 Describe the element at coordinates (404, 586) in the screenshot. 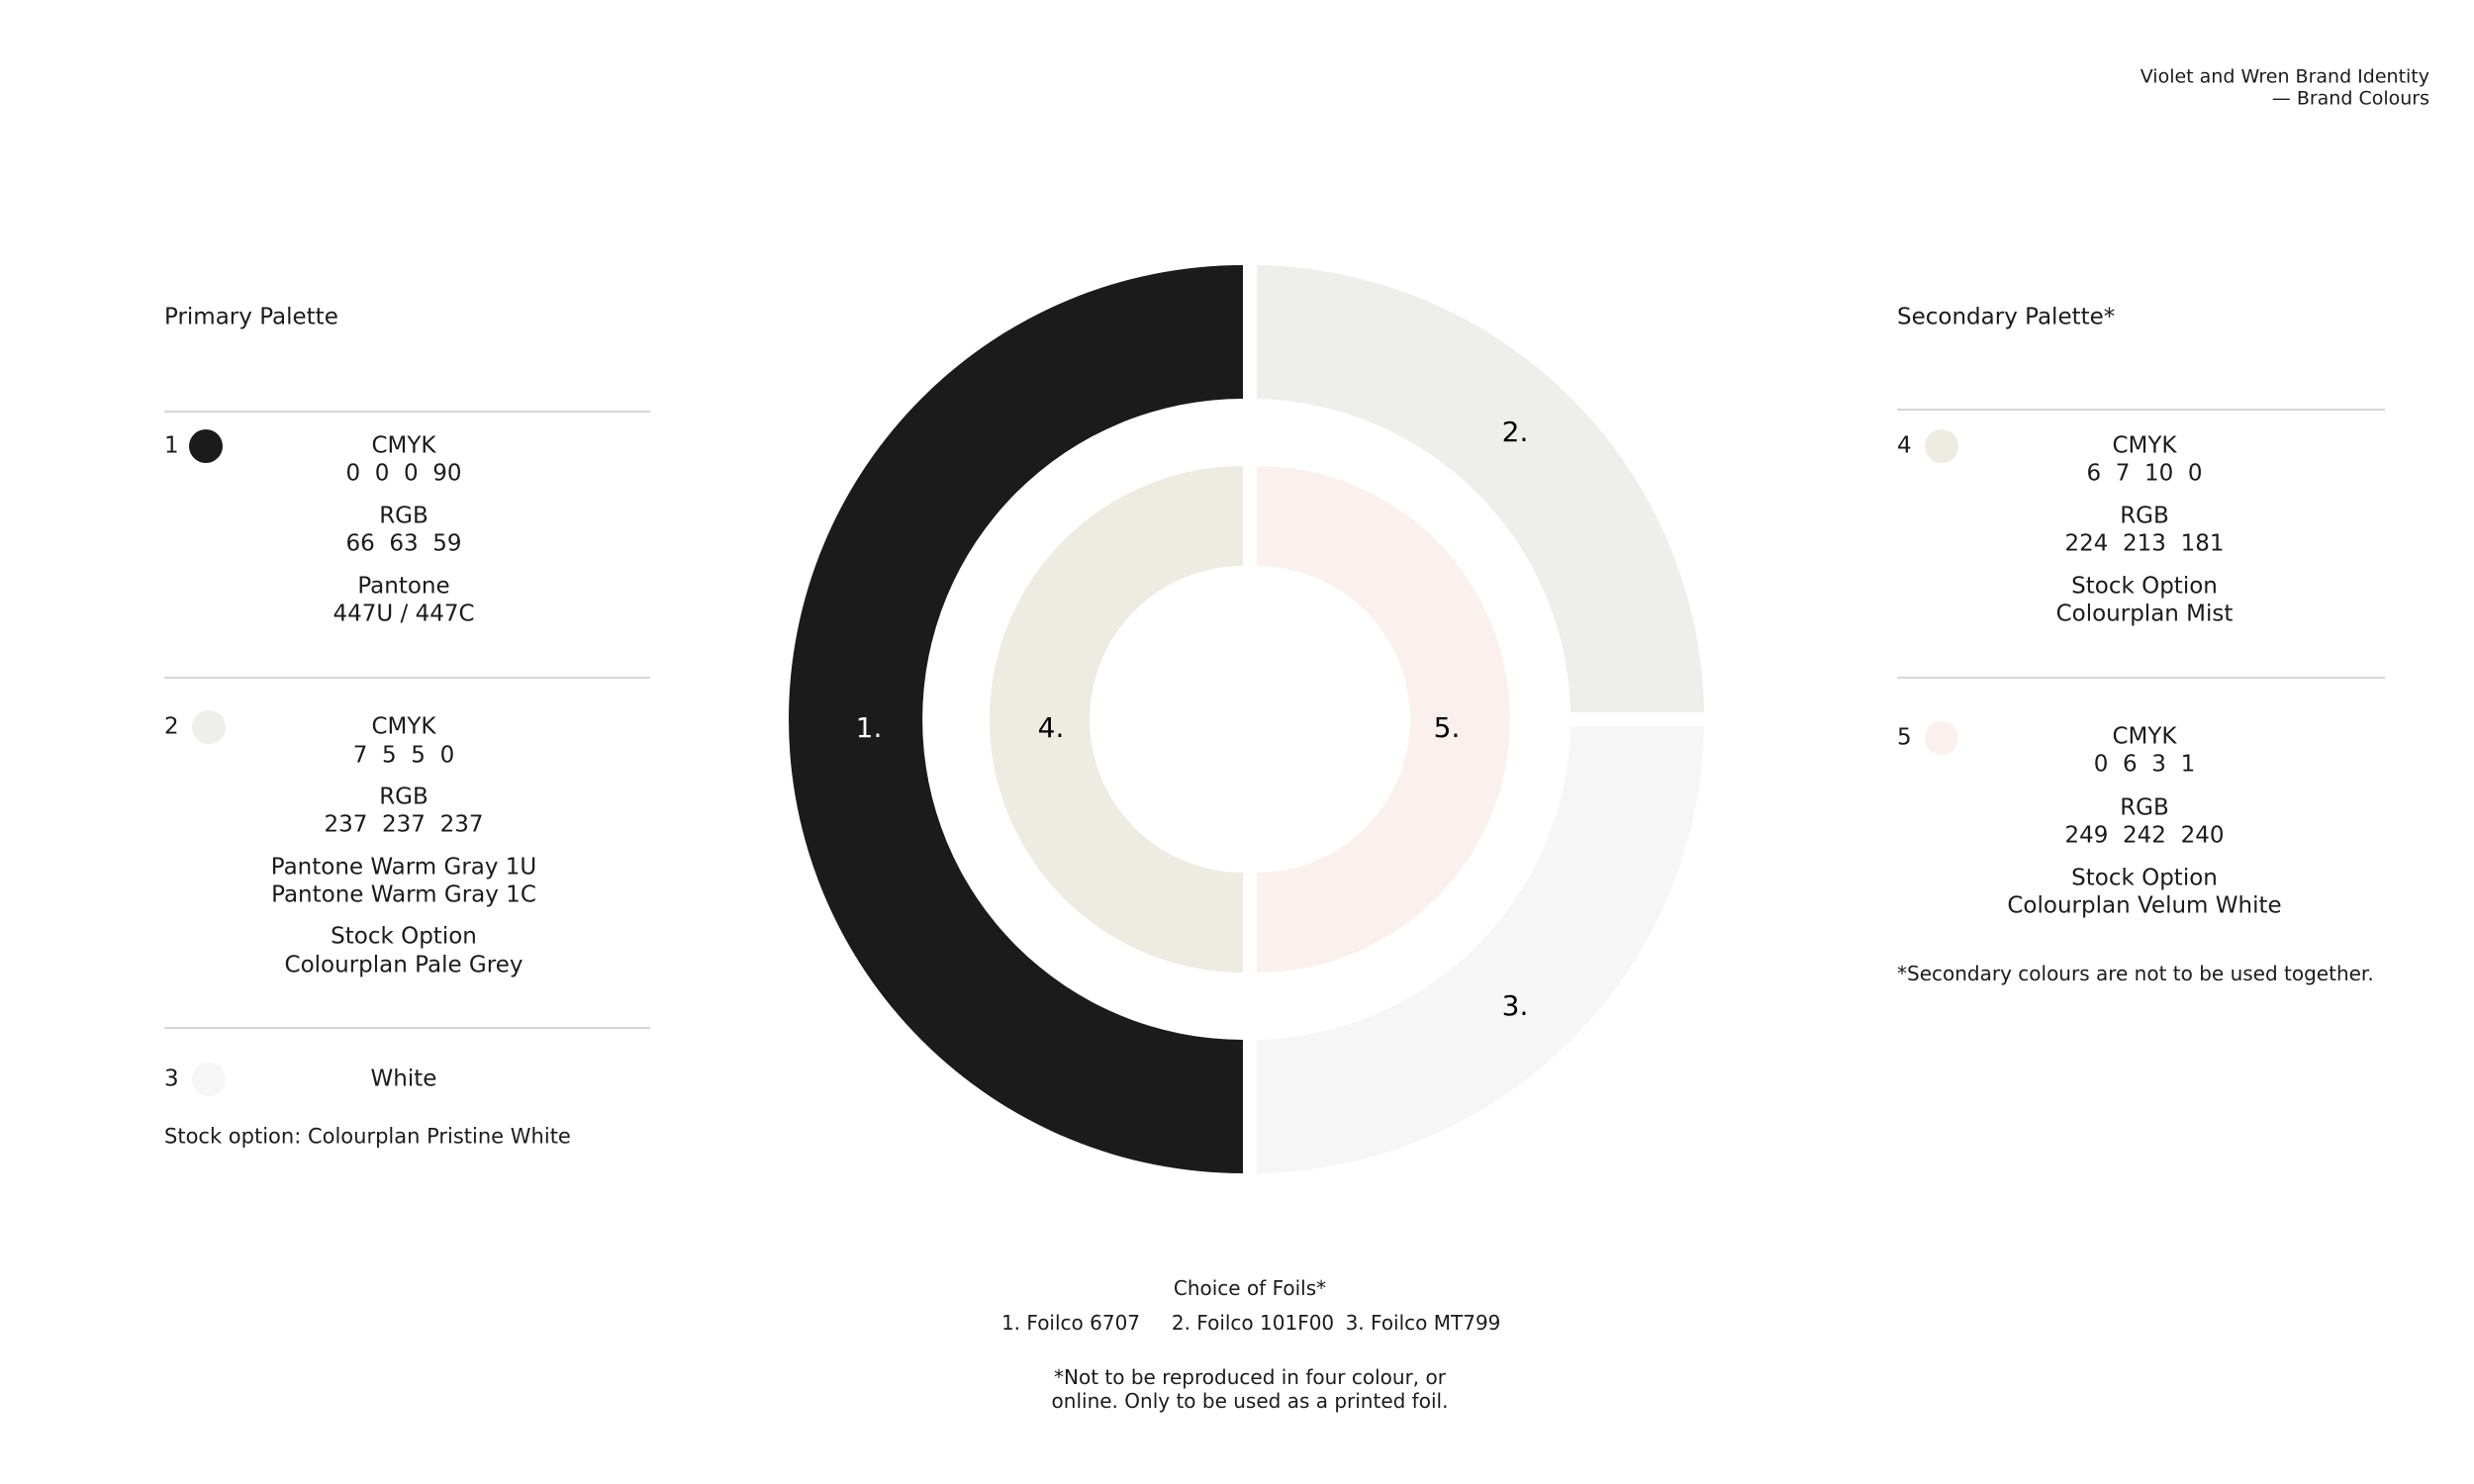

I see `spec: Pantone` at that location.